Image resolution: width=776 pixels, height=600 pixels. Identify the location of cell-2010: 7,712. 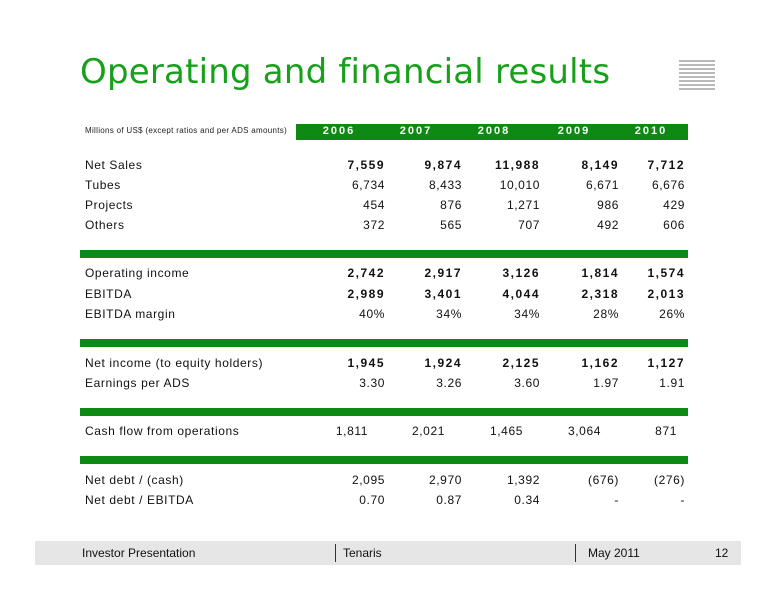
(666, 165).